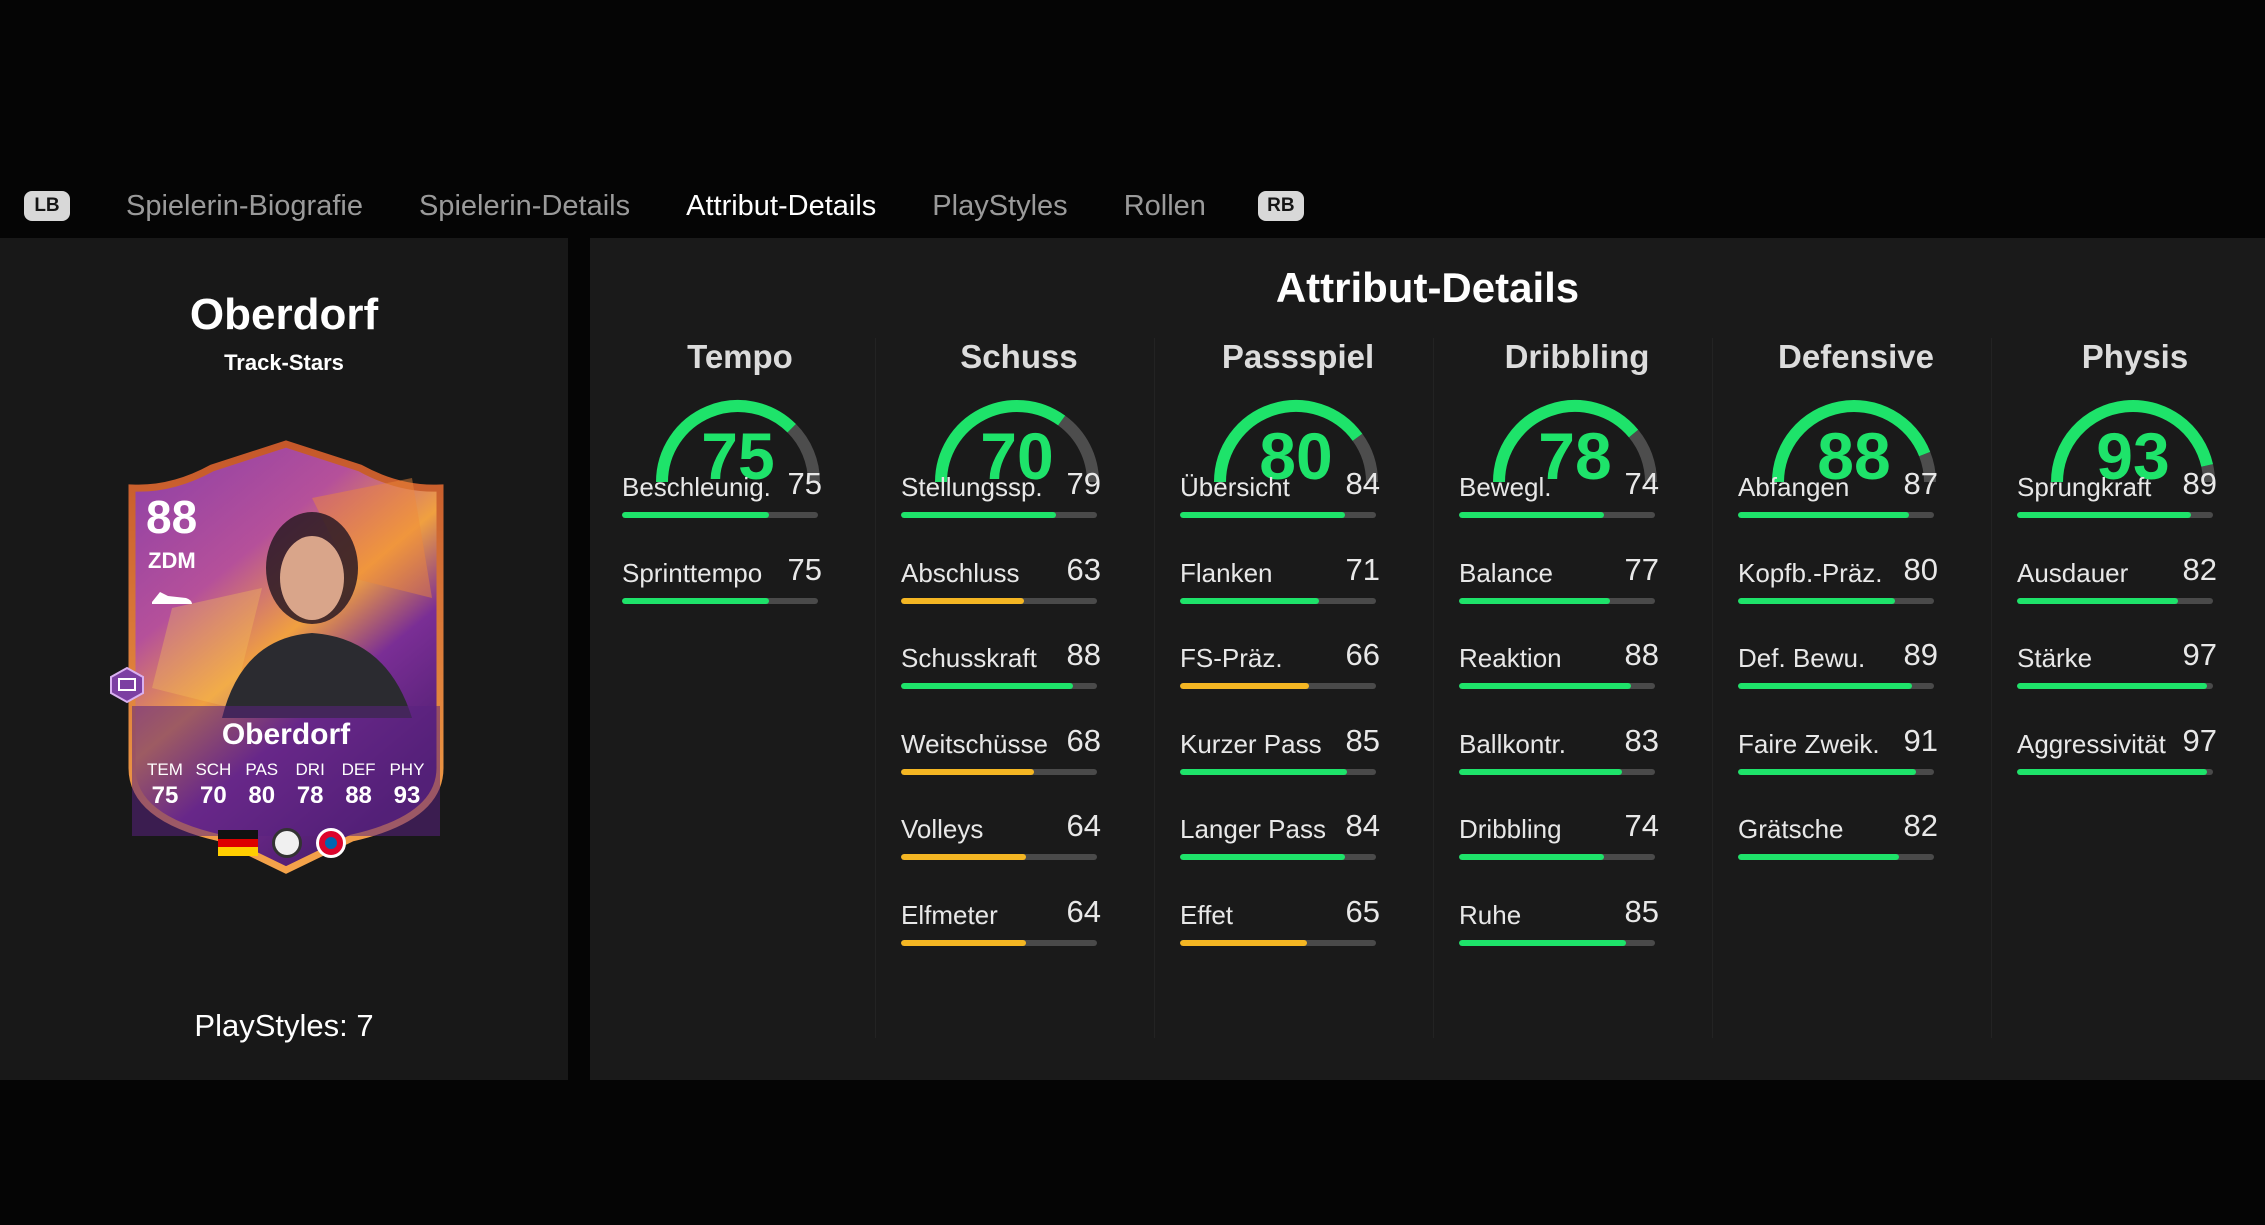 Image resolution: width=2265 pixels, height=1225 pixels. I want to click on attribute-row: Ruhe 85, so click(1559, 924).